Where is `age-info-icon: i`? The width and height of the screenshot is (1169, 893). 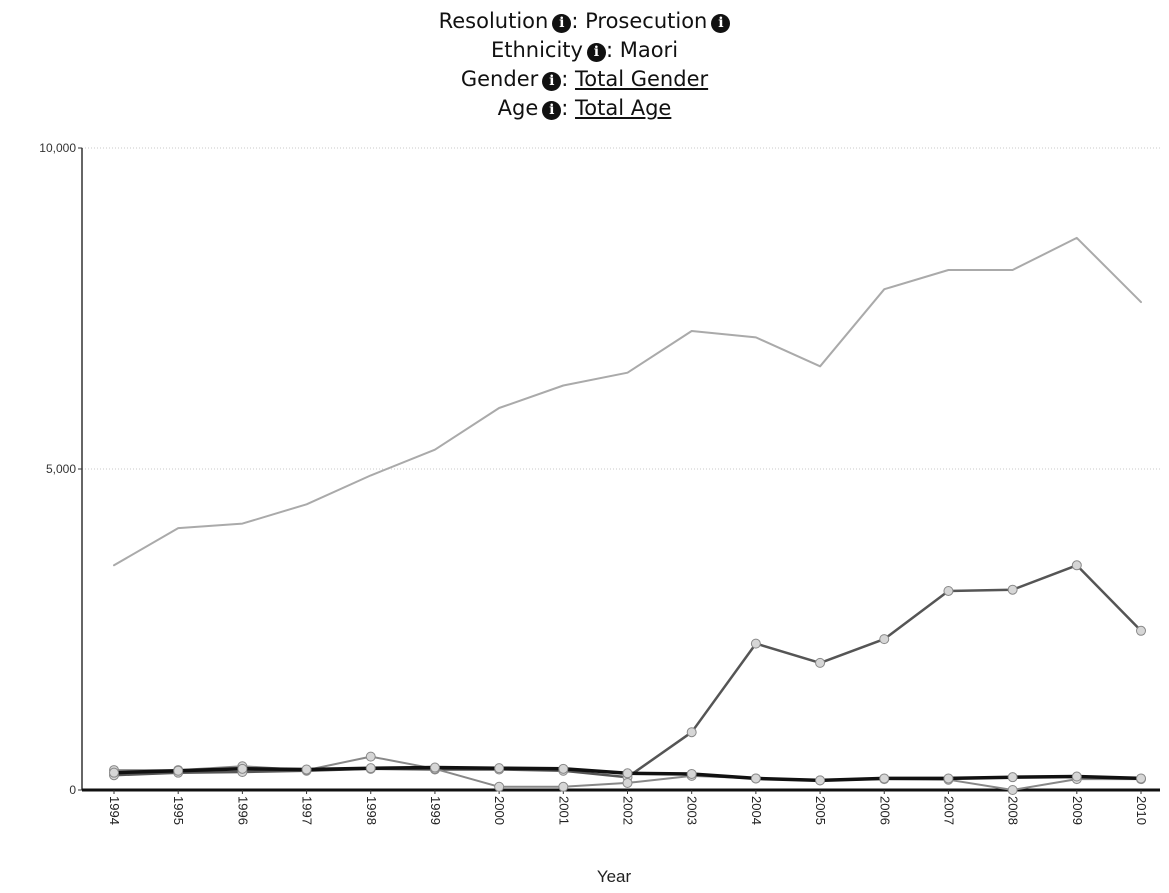
age-info-icon: i is located at coordinates (552, 110).